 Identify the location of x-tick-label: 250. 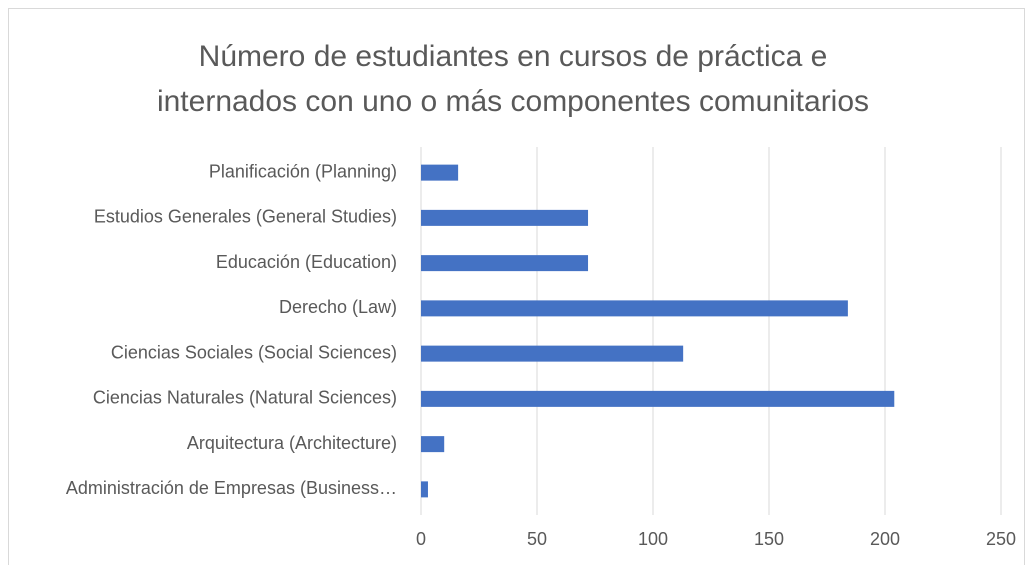
(1001, 539).